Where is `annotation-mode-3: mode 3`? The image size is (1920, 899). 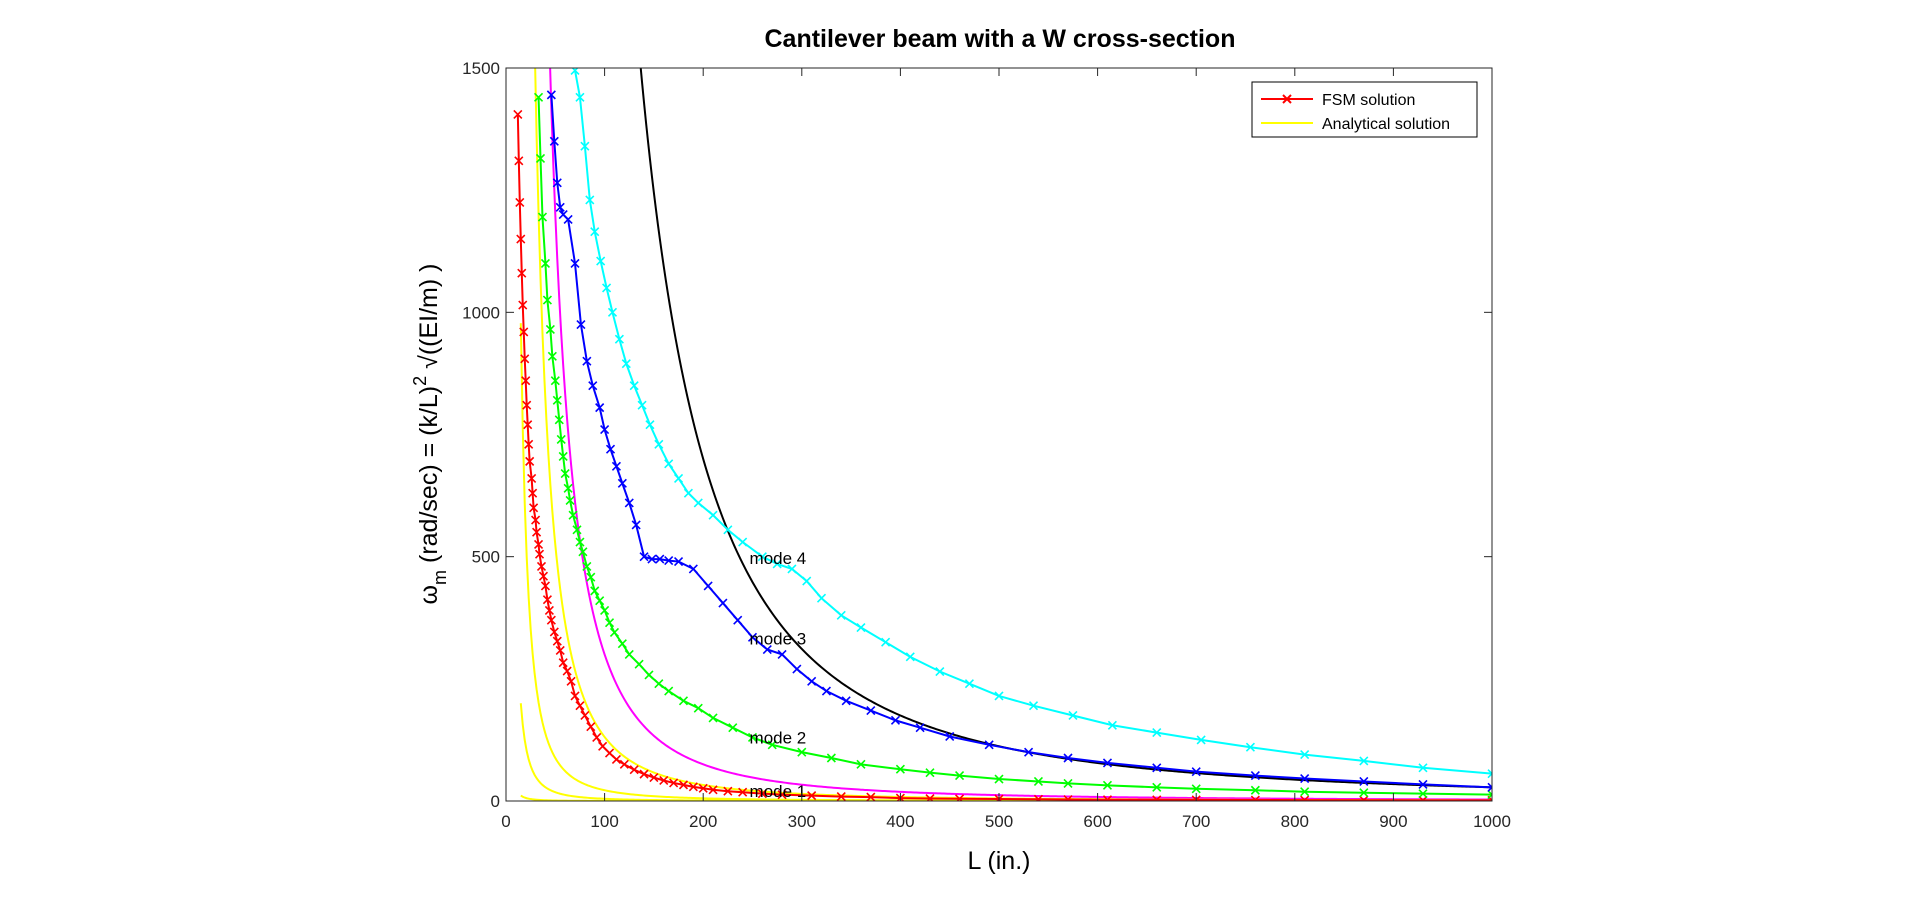
annotation-mode-3: mode 3 is located at coordinates (778, 638).